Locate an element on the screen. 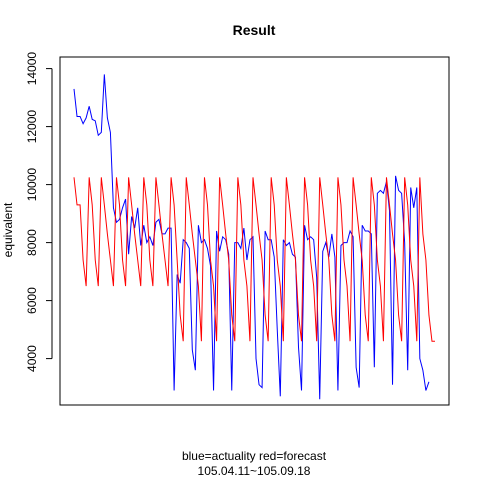 The height and width of the screenshot is (480, 480). chart-title: Result is located at coordinates (254, 30).